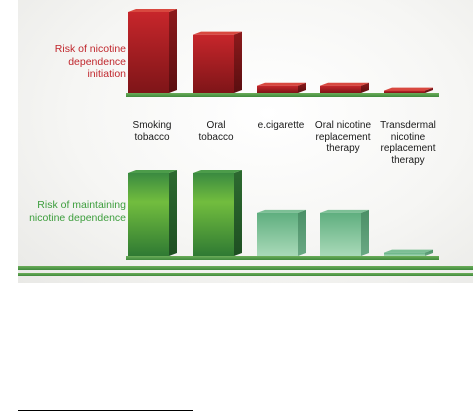  I want to click on category-label-transdermal-nrt: Transdermal nicotine replacement therapy, so click(408, 143).